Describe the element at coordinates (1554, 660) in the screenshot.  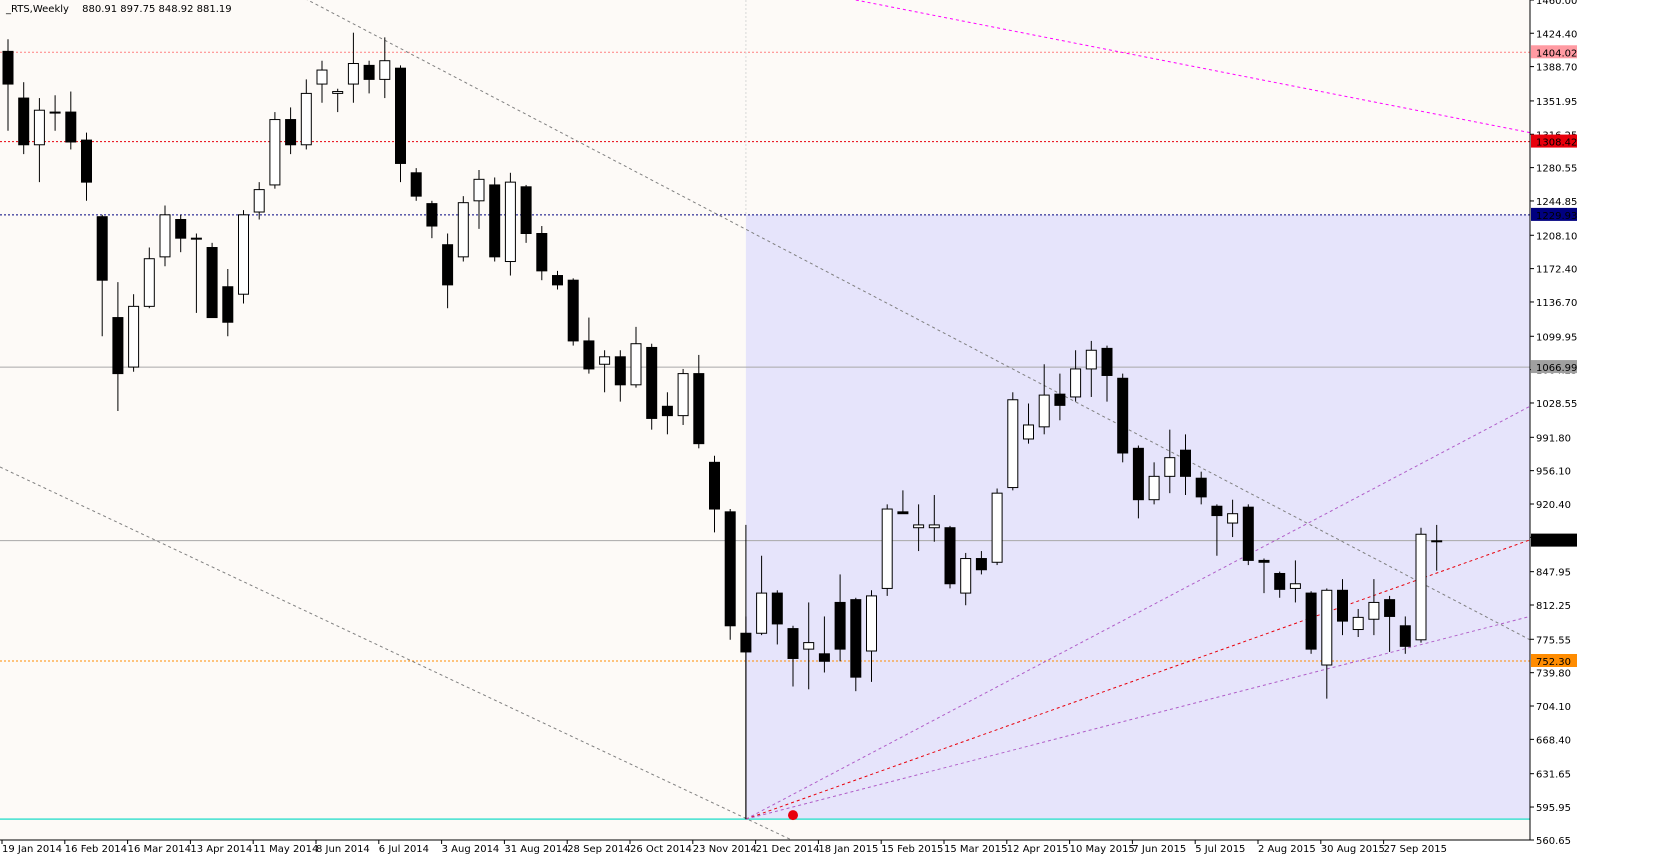
I see `price-level-badge: 752.30` at that location.